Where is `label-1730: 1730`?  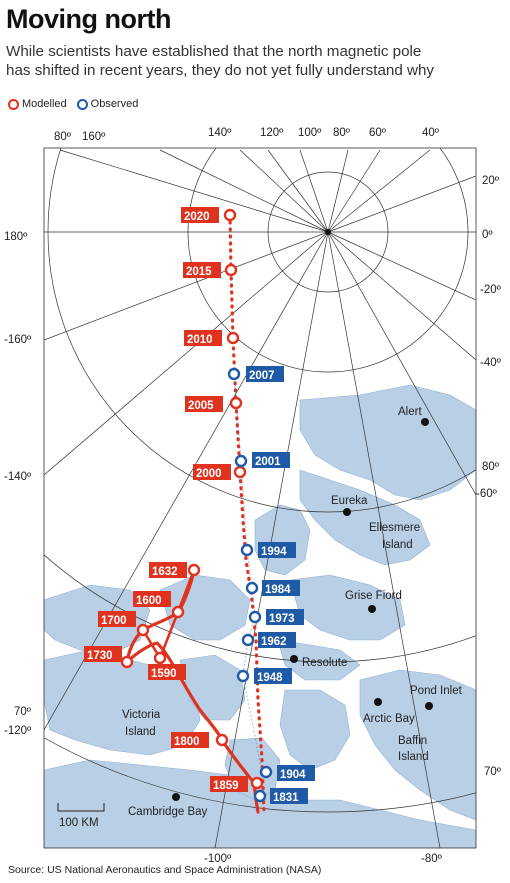
label-1730: 1730 is located at coordinates (100, 656).